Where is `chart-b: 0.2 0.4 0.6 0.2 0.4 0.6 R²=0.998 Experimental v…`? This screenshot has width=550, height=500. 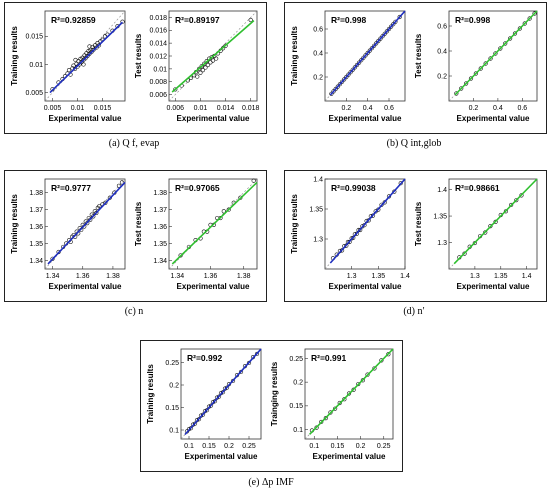
chart-b: 0.2 0.4 0.6 0.2 0.4 0.6 R²=0.998 Experimental v… is located at coordinates (414, 66).